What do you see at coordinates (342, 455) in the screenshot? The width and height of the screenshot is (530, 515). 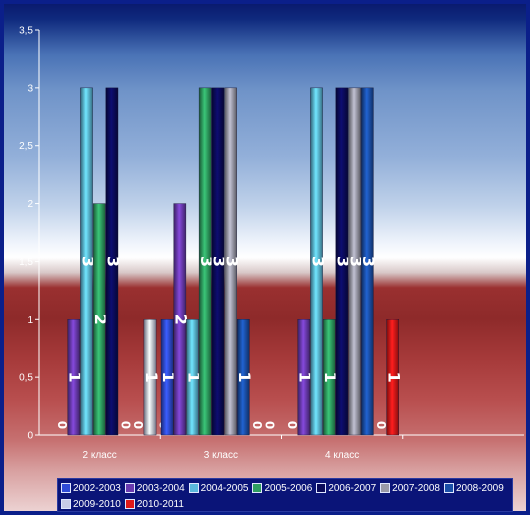 I see `category-label: 4 класс` at bounding box center [342, 455].